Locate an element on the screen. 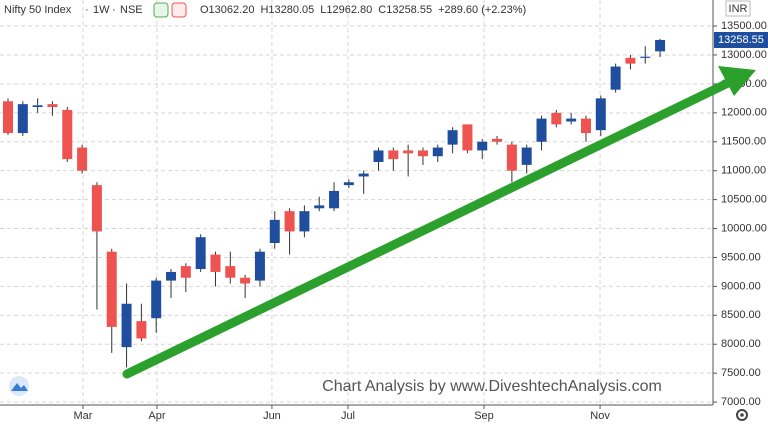  logo-icon is located at coordinates (19, 386).